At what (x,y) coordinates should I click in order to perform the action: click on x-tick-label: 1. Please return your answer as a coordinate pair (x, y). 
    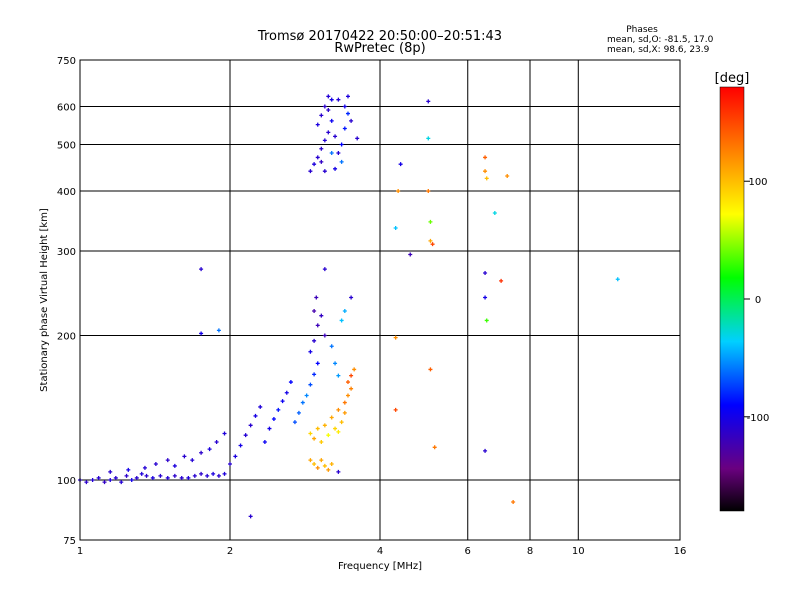
    Looking at the image, I should click on (80, 551).